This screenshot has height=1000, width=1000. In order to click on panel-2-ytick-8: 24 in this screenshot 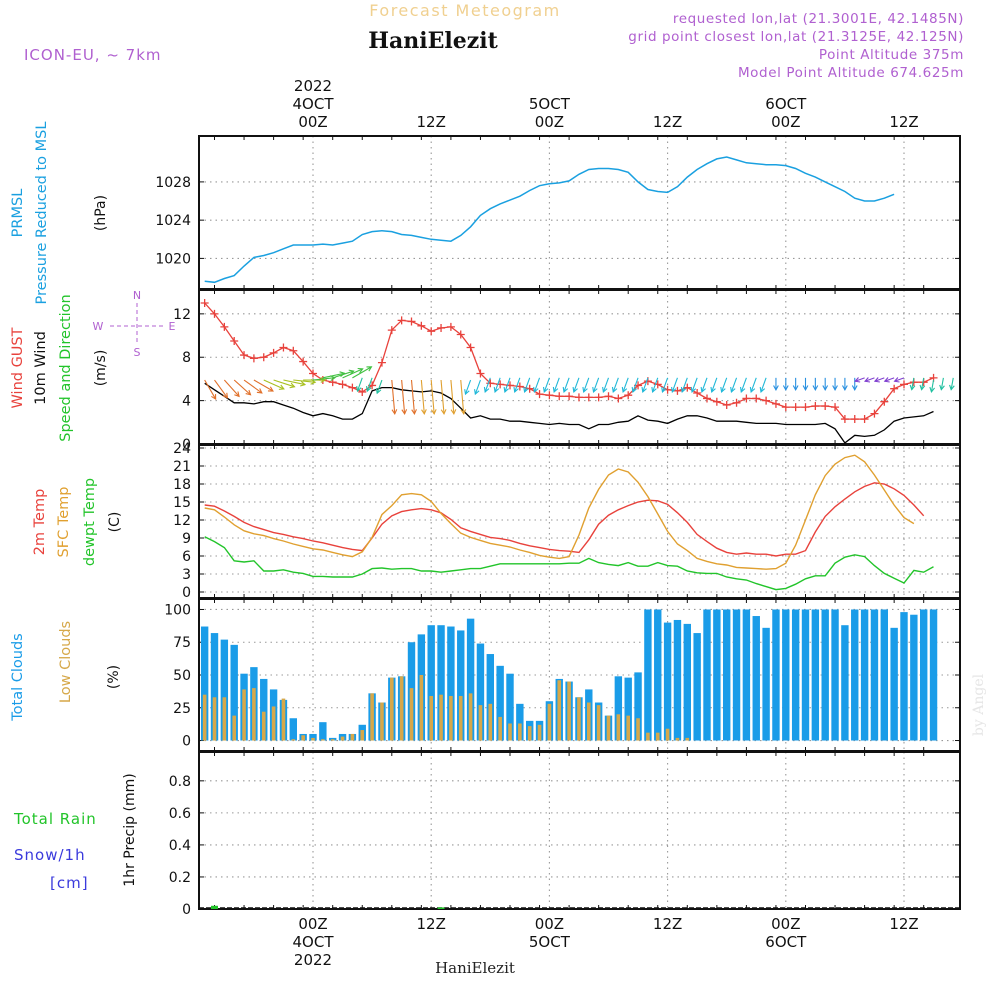, I will do `click(182, 449)`.